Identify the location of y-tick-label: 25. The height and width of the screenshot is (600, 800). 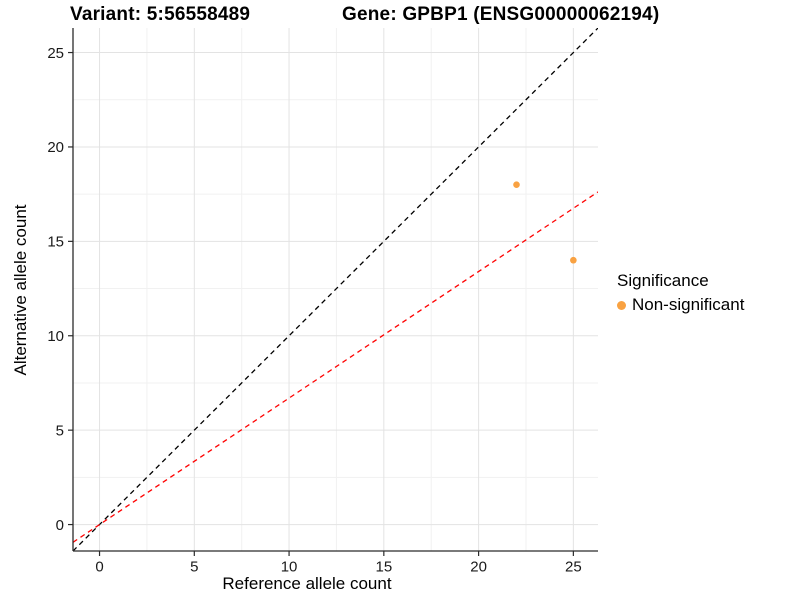
(55, 53).